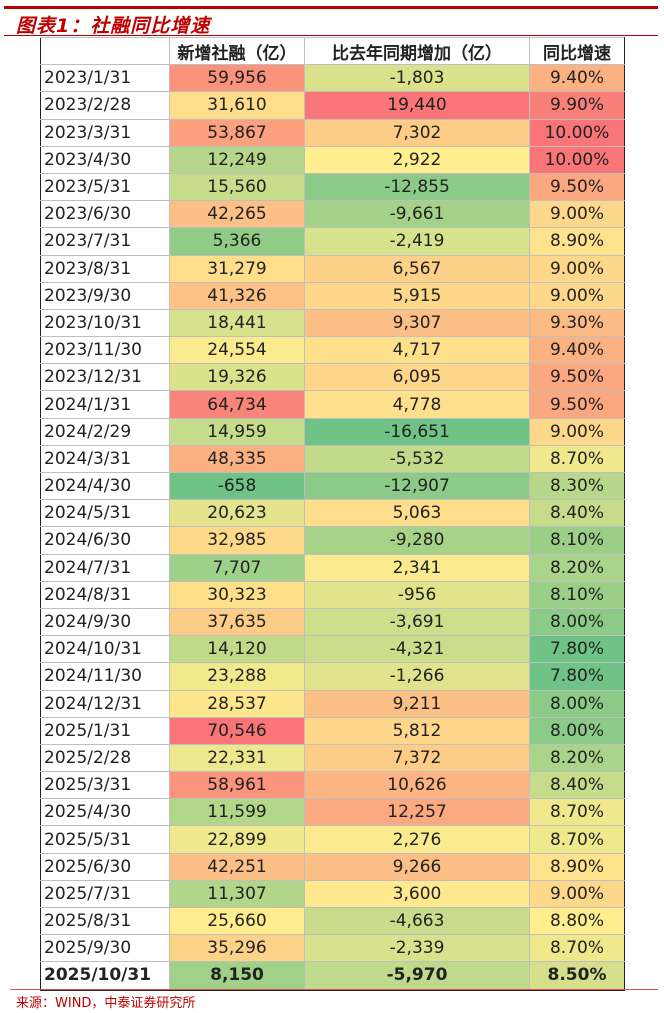 Image resolution: width=664 pixels, height=1013 pixels. I want to click on yoy-increase-cell: -4,663, so click(417, 921).